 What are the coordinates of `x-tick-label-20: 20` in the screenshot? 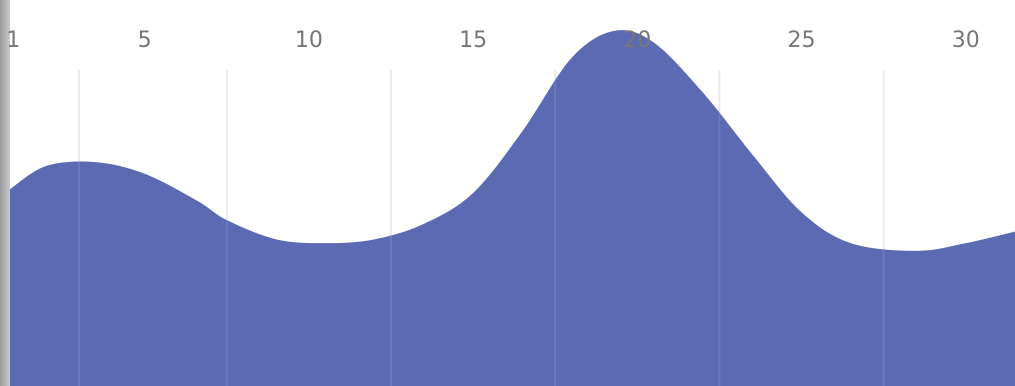 It's located at (637, 40).